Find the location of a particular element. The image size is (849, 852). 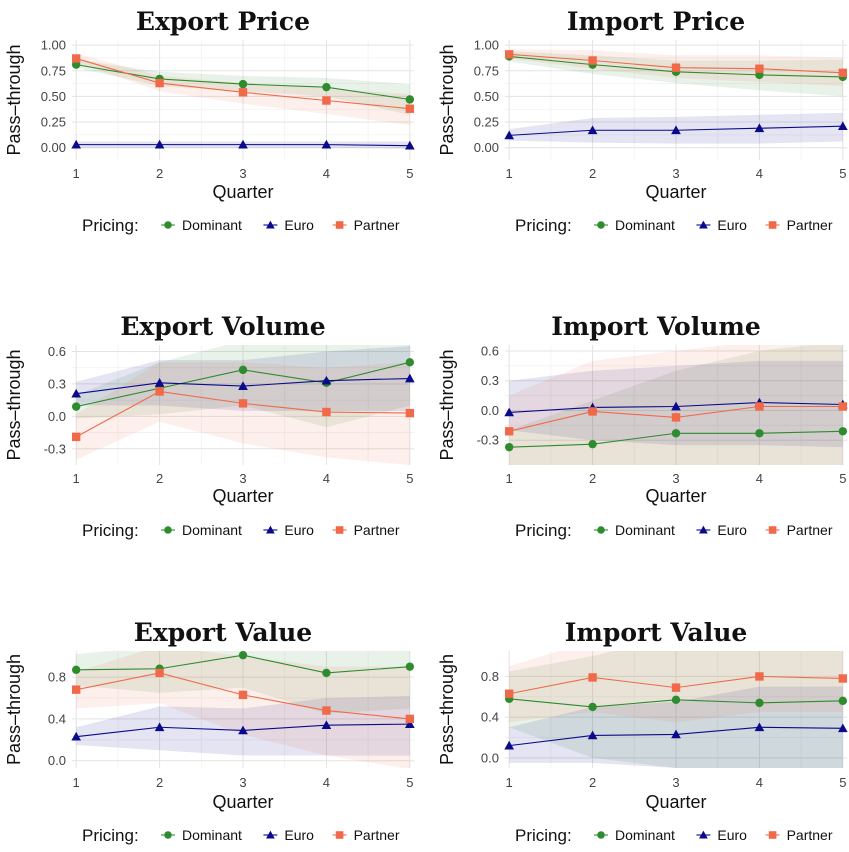

legend-entry-partner: Partner is located at coordinates (799, 530).